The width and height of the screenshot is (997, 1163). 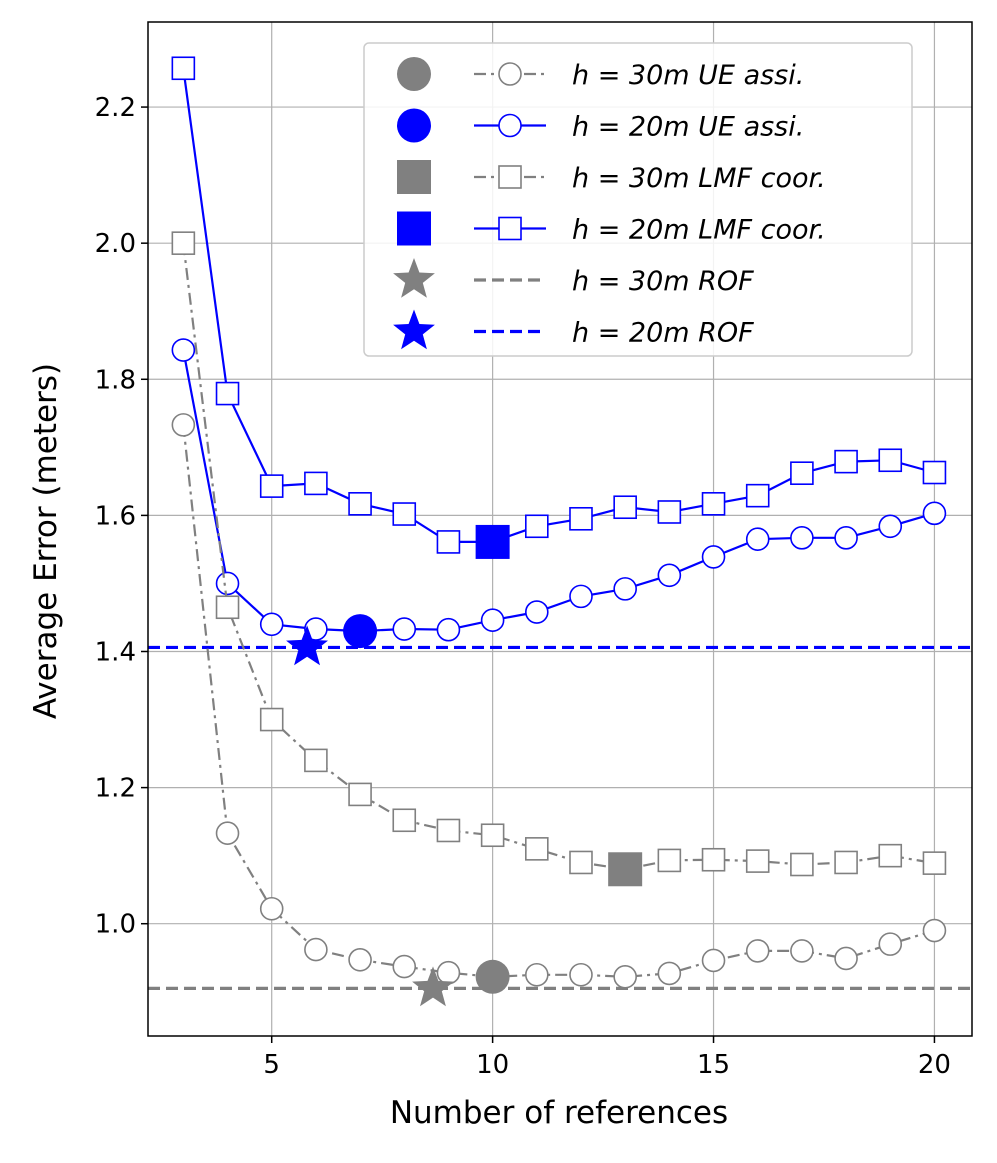 What do you see at coordinates (115, 380) in the screenshot?
I see `y-tick-label: 1.8` at bounding box center [115, 380].